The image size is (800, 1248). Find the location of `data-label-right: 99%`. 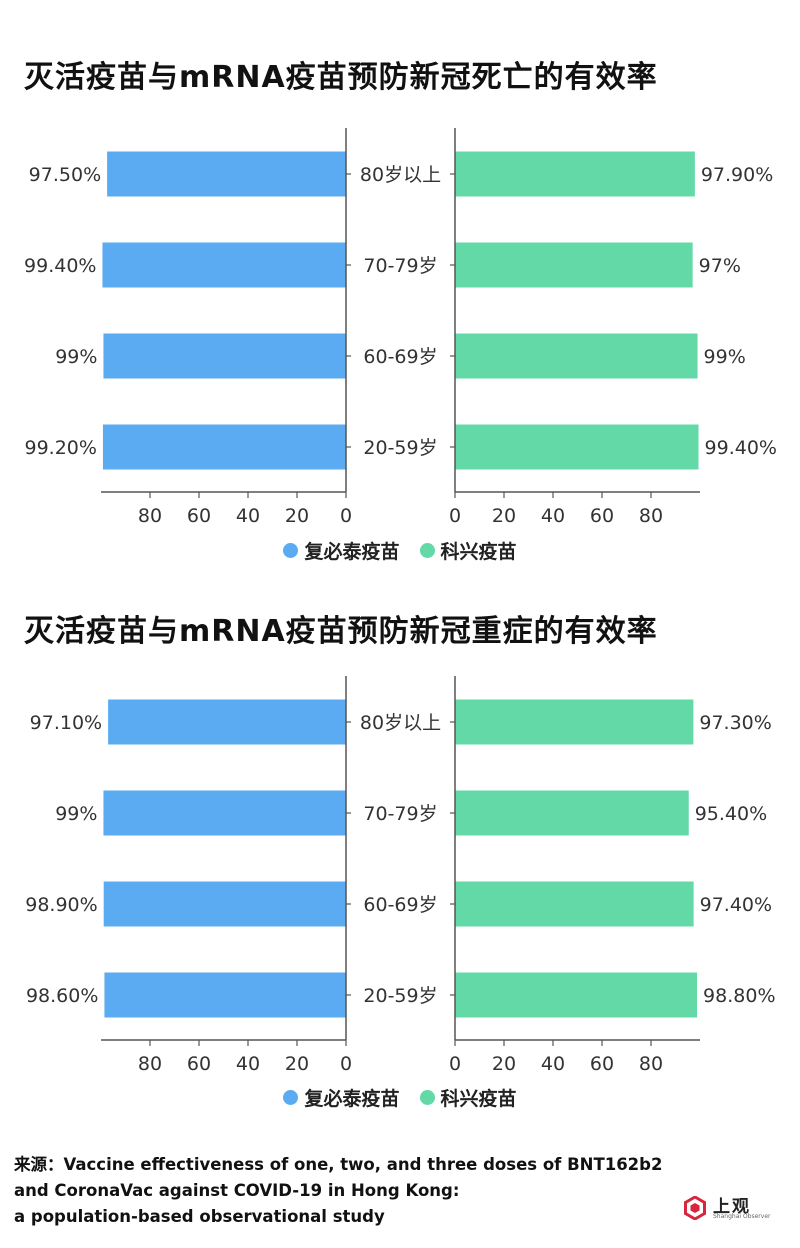

data-label-right: 99% is located at coordinates (725, 357).